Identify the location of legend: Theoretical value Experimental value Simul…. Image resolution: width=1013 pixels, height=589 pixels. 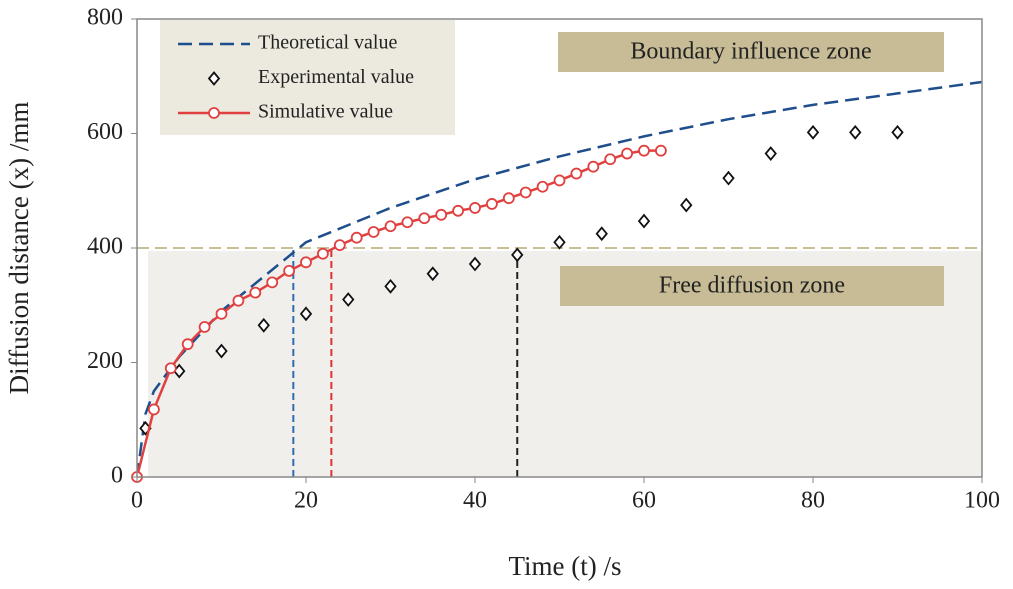
(296, 77).